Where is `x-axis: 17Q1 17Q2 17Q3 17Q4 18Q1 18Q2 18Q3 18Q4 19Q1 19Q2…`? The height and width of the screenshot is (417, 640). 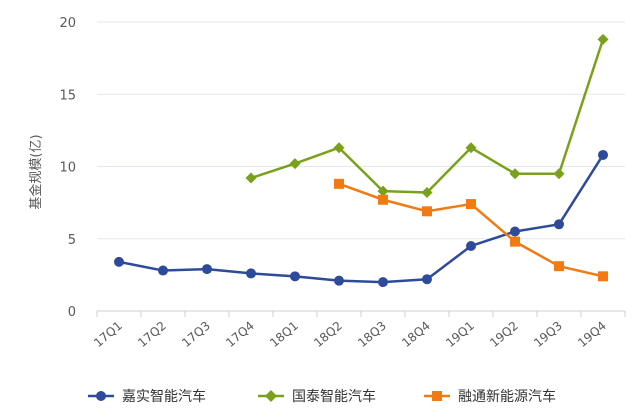 x-axis: 17Q1 17Q2 17Q3 17Q4 18Q1 18Q2 18Q3 18Q4 19Q1 19Q2… is located at coordinates (358, 331).